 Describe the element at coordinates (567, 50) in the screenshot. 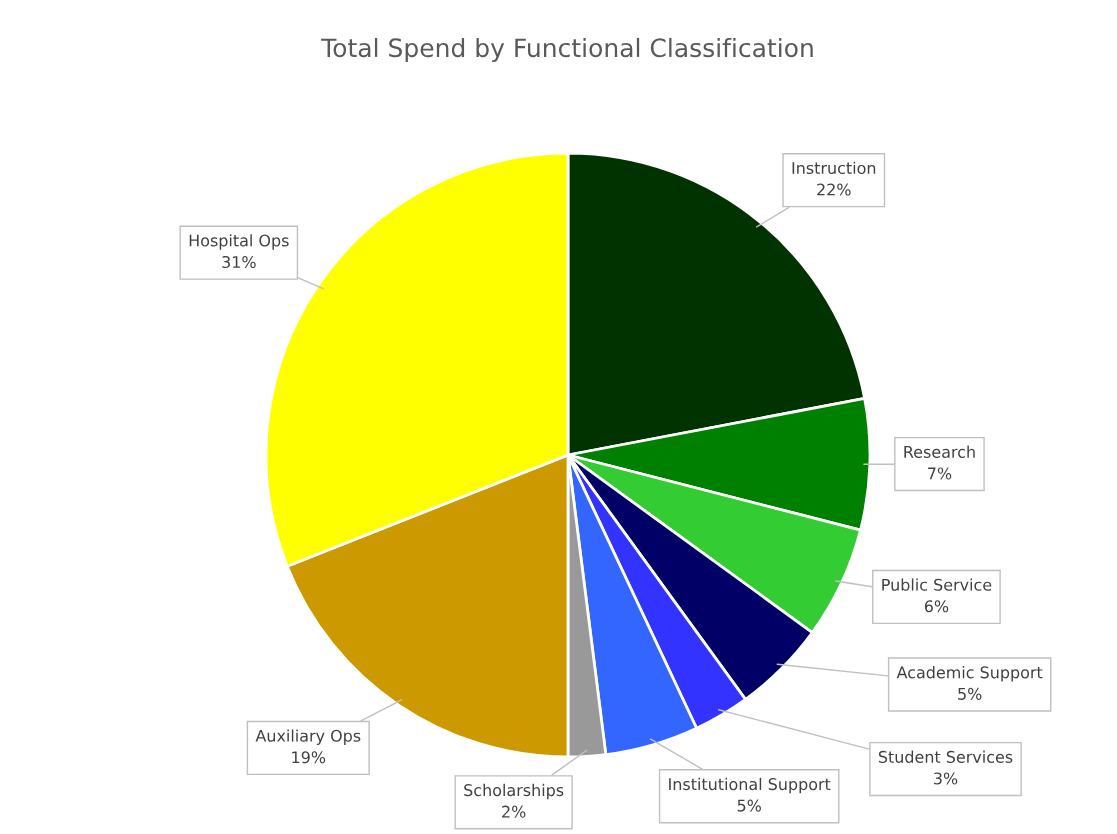

I see `chart-title: Total Spend by Functional Classification` at that location.